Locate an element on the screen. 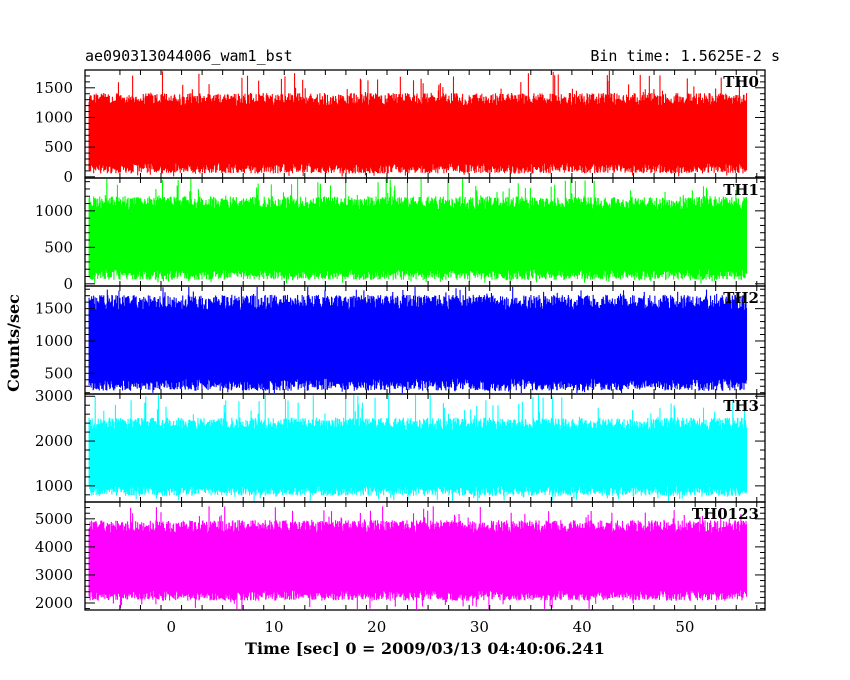 Image resolution: width=850 pixels, height=680 pixels. x-axis: 0 10 20 30 40 50 is located at coordinates (431, 627).